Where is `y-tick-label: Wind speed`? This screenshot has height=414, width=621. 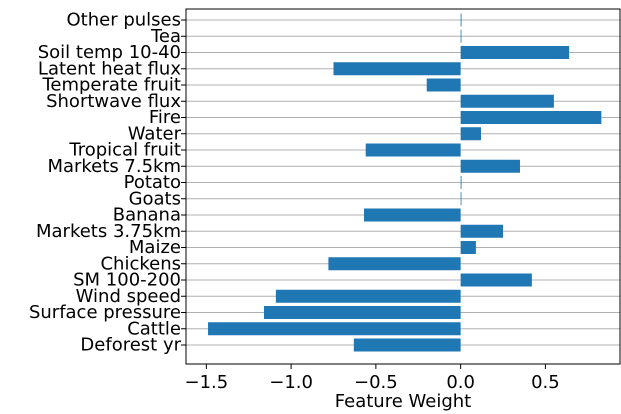
y-tick-label: Wind speed is located at coordinates (128, 296).